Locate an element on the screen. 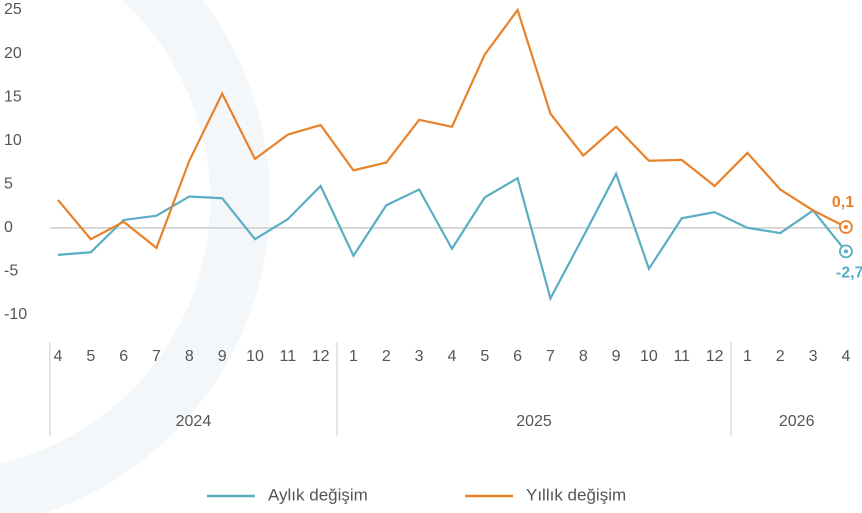 The width and height of the screenshot is (862, 513). y-tick-label: 20 is located at coordinates (13, 53).